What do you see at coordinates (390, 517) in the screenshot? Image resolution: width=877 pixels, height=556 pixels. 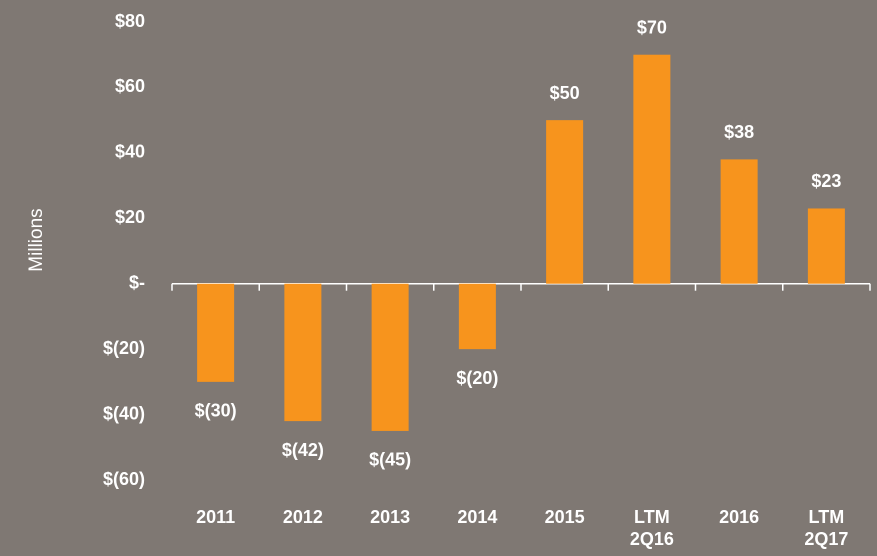 I see `x-tick-label: 2013` at bounding box center [390, 517].